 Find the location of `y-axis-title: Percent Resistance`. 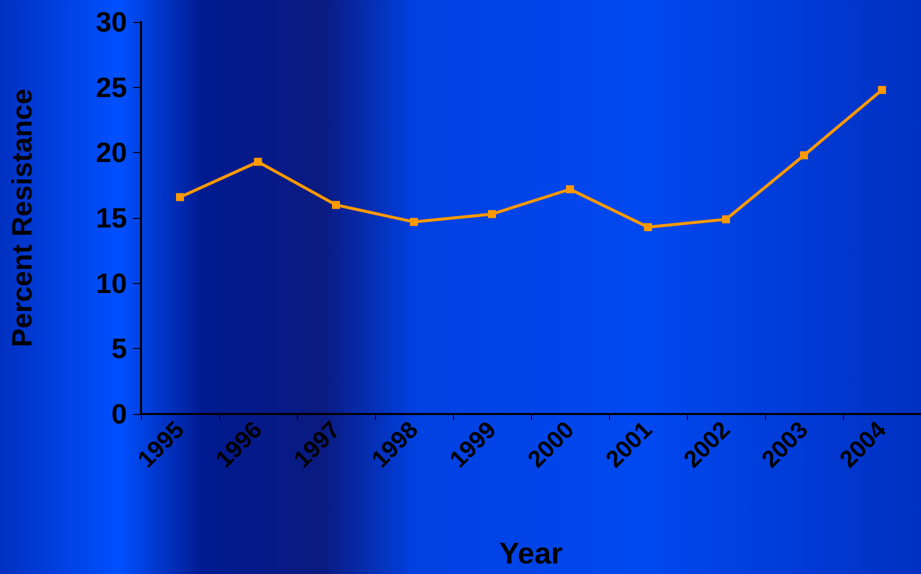

y-axis-title: Percent Resistance is located at coordinates (22, 218).